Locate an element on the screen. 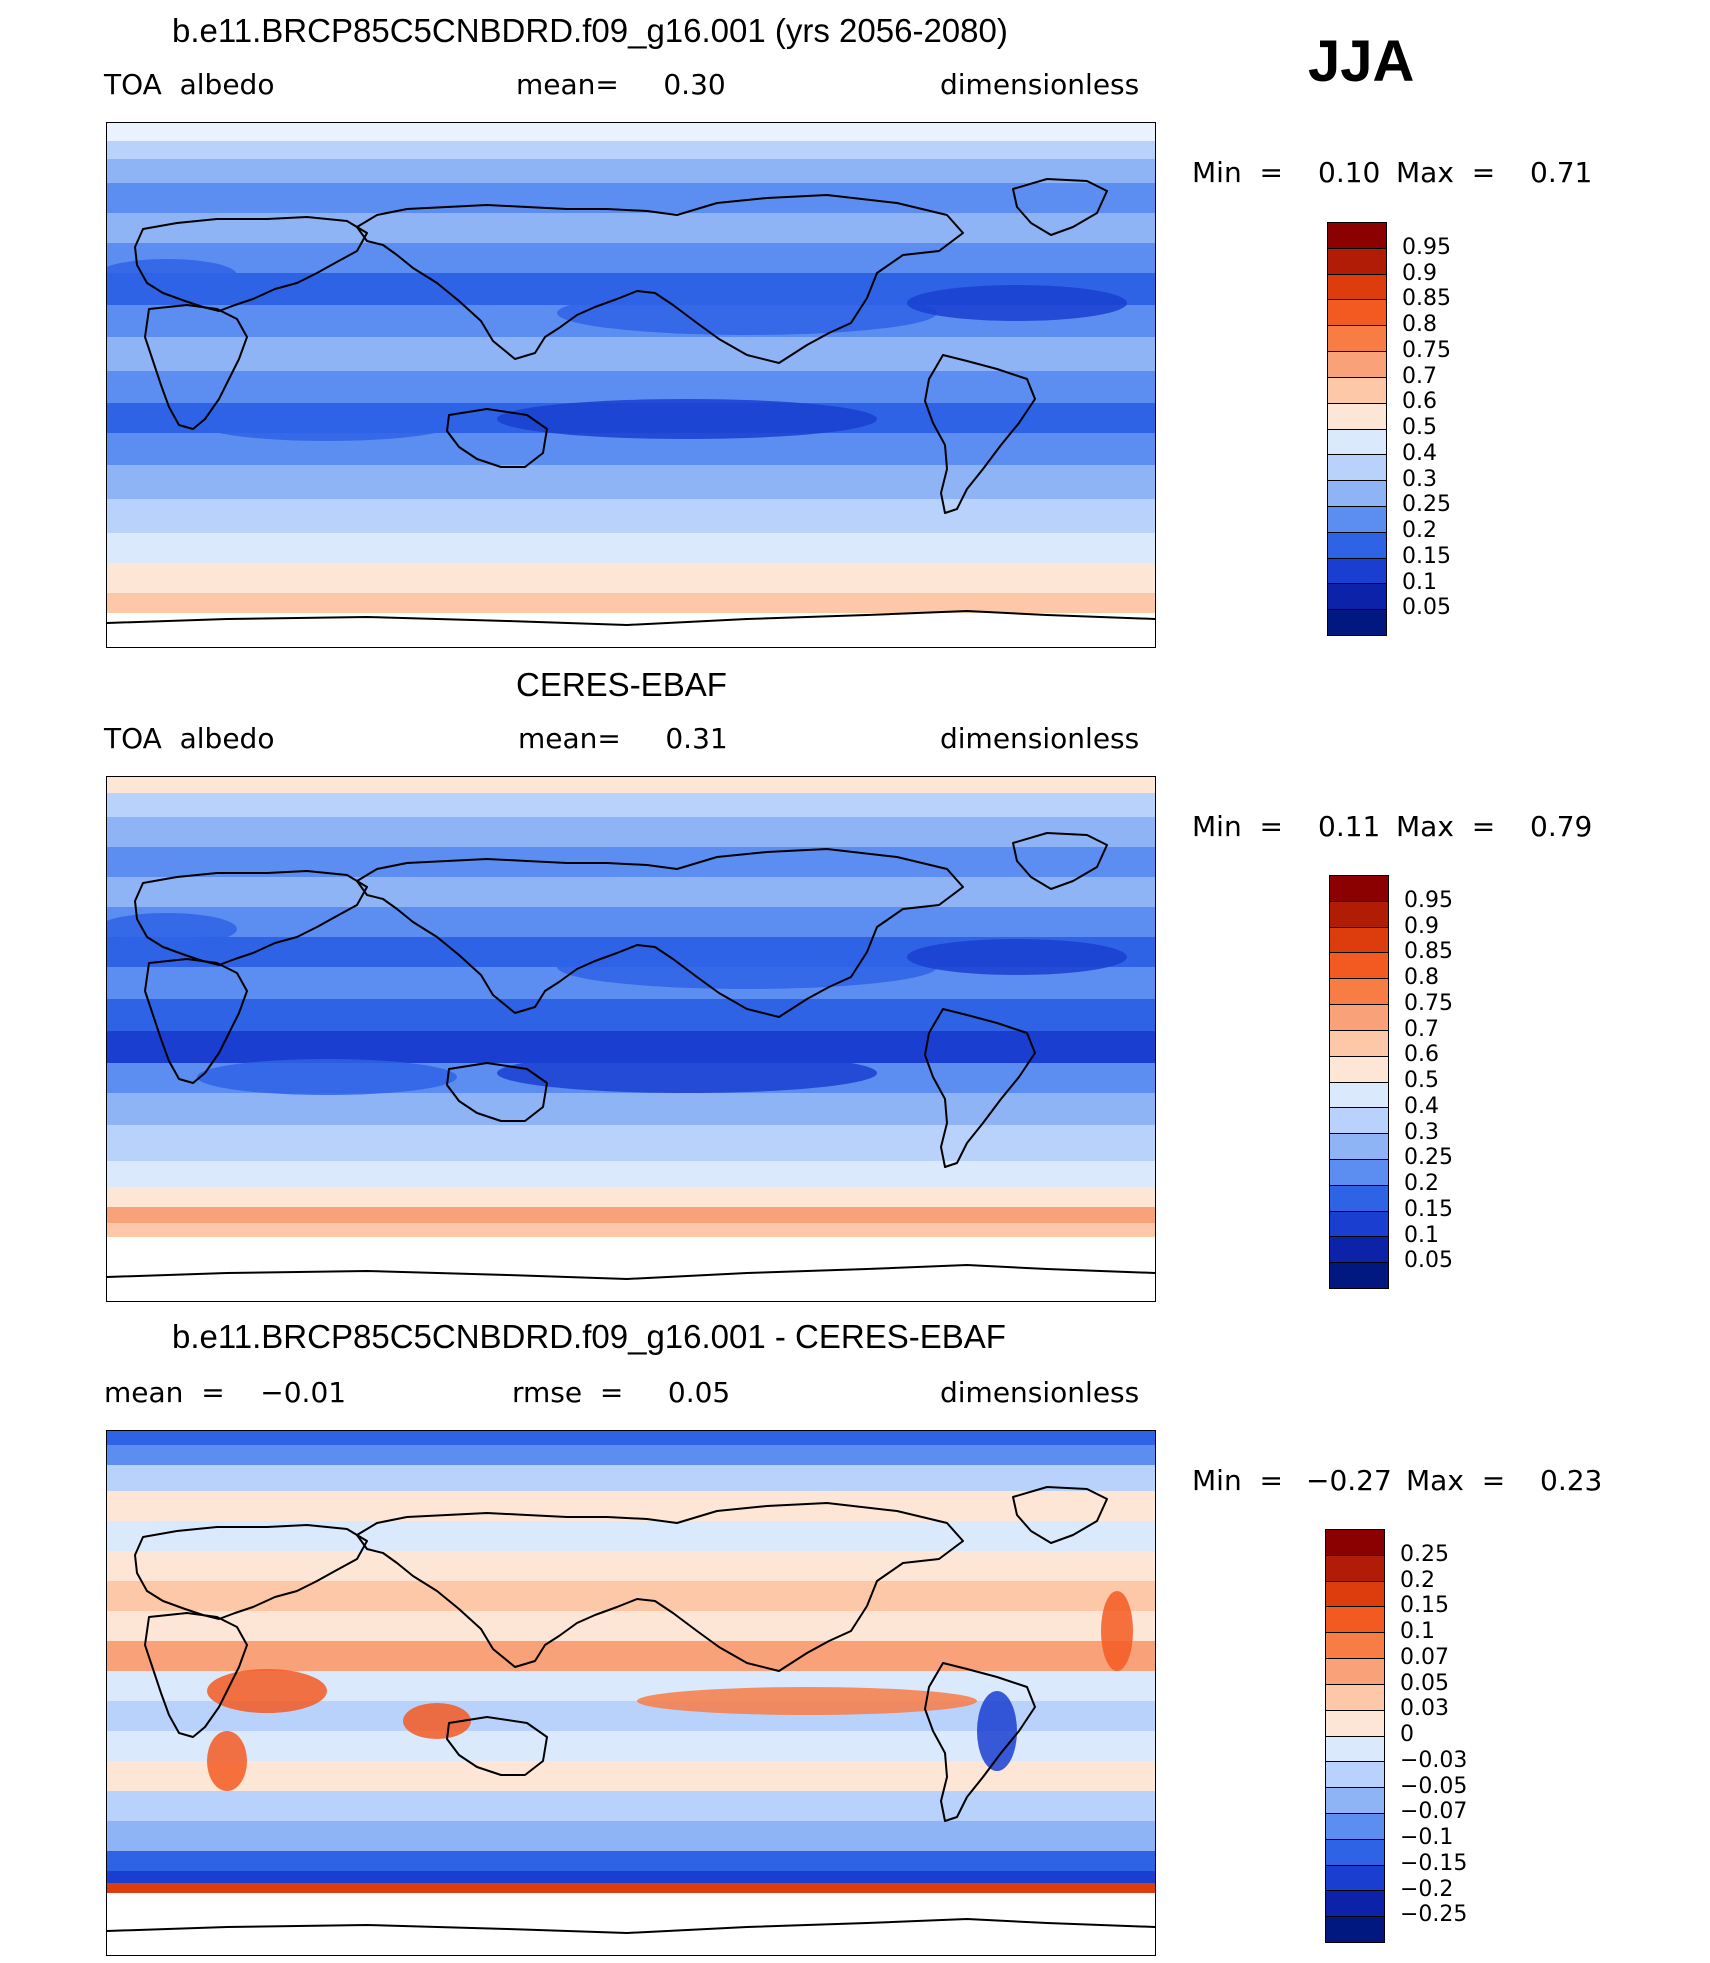  colorbar-tick-label: 0.8 is located at coordinates (1419, 324).